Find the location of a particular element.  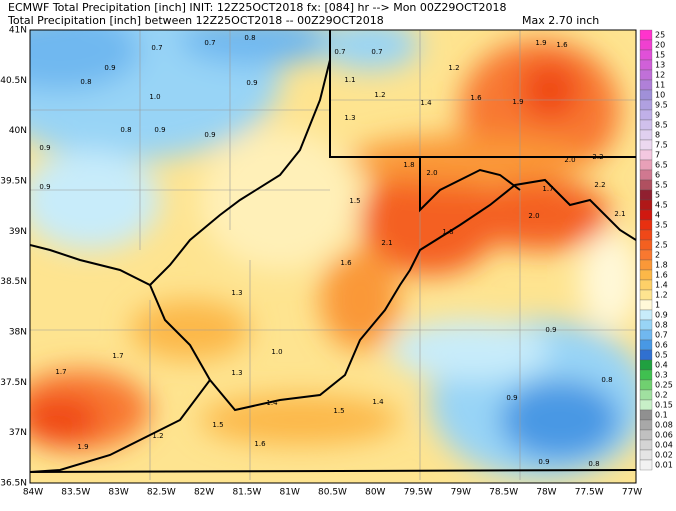

lat-label: 37N is located at coordinates (18, 433).